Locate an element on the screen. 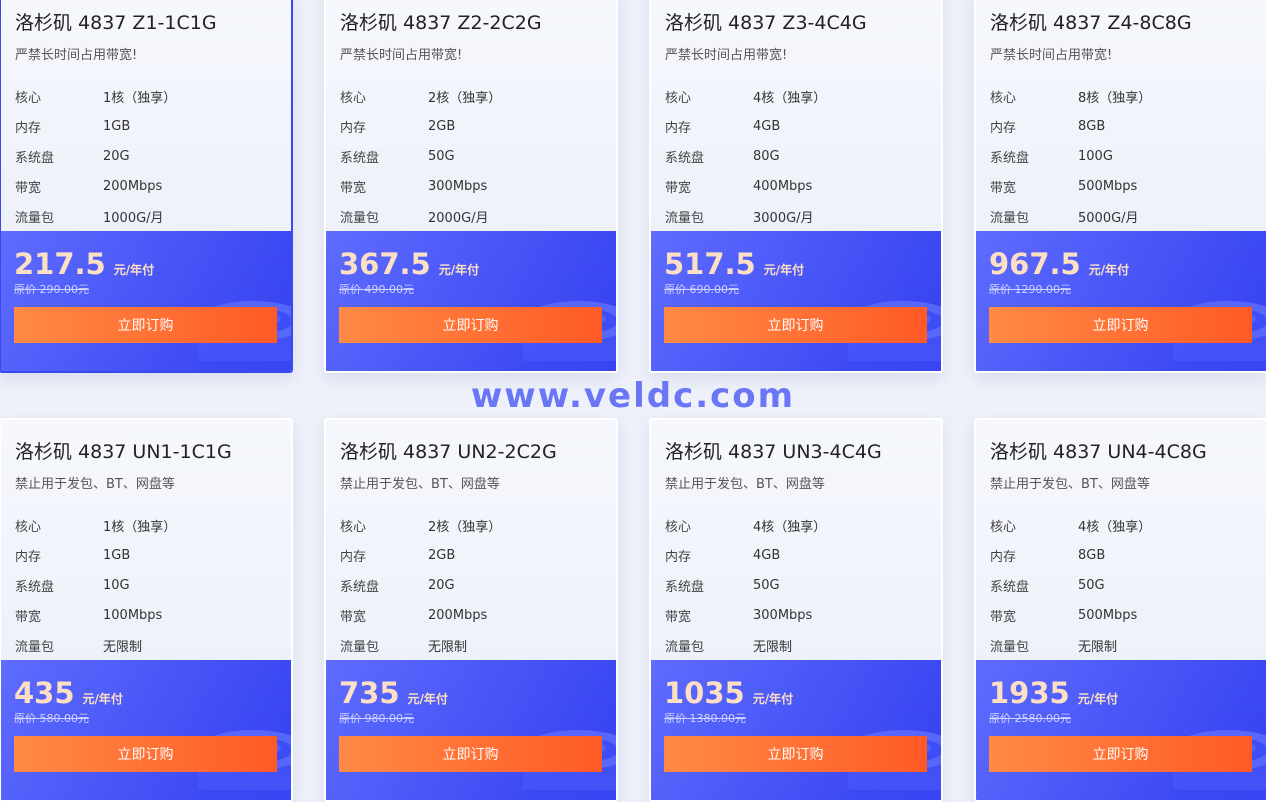 The image size is (1266, 802). spec-row: 带宽 400Mbps is located at coordinates (803, 186).